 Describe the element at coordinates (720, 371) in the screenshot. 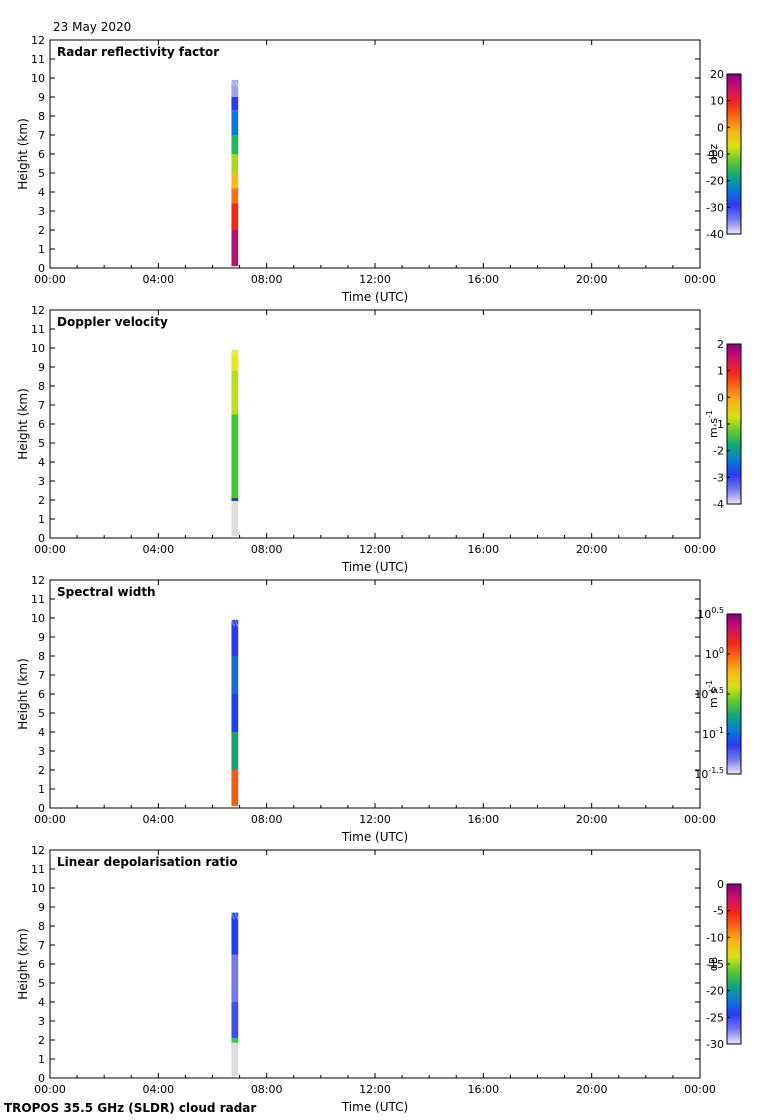

I see `colorbar-tick-label: 1` at that location.